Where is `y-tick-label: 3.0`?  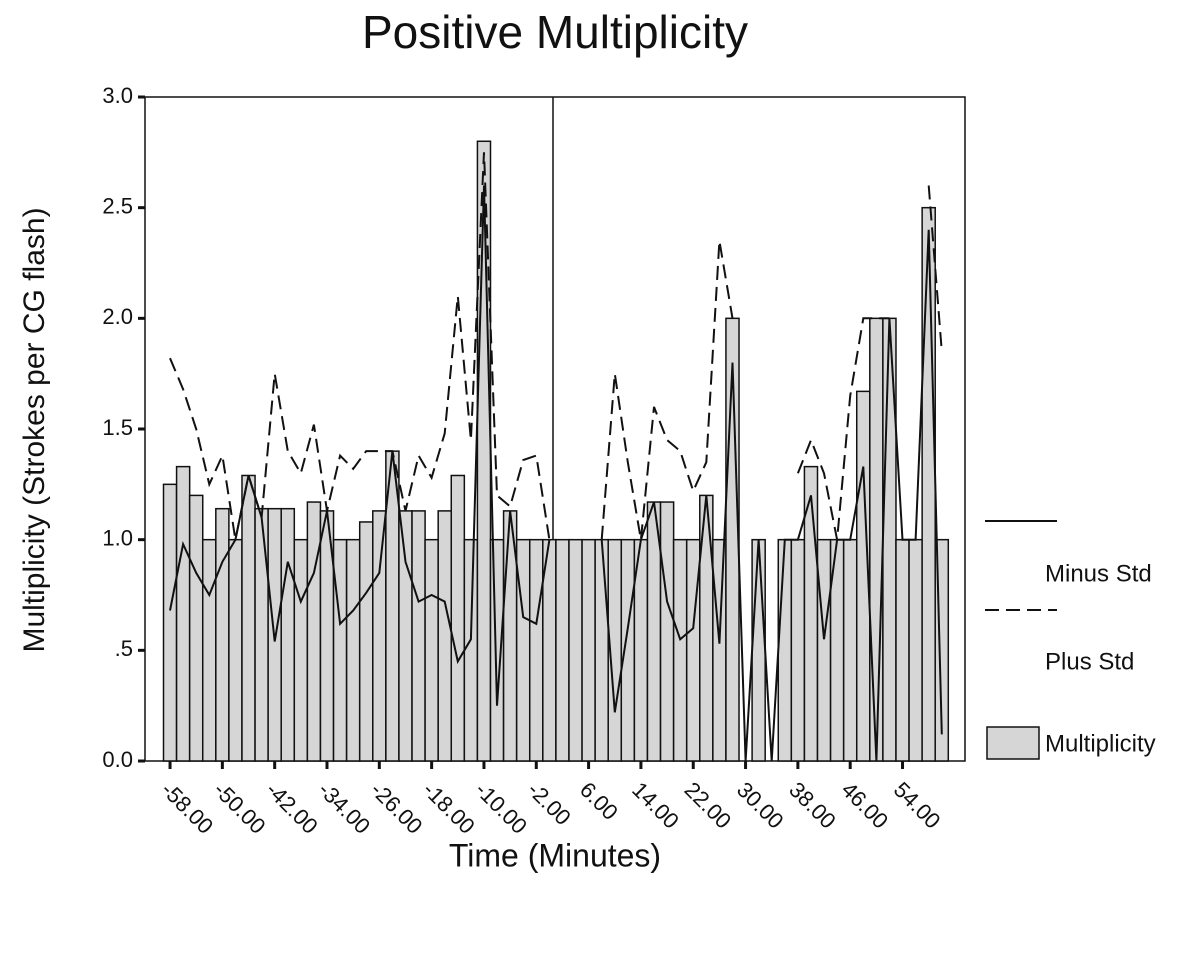 y-tick-label: 3.0 is located at coordinates (117, 95).